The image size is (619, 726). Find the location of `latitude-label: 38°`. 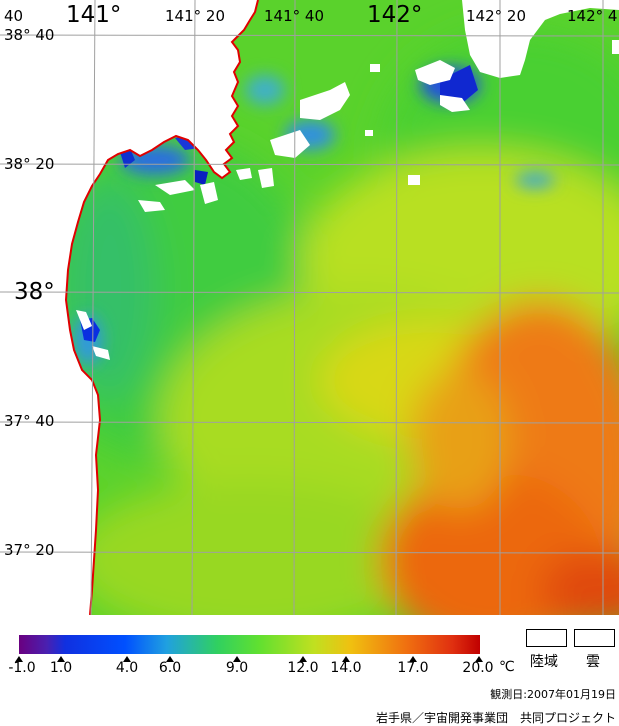

latitude-label: 38° is located at coordinates (34, 292).